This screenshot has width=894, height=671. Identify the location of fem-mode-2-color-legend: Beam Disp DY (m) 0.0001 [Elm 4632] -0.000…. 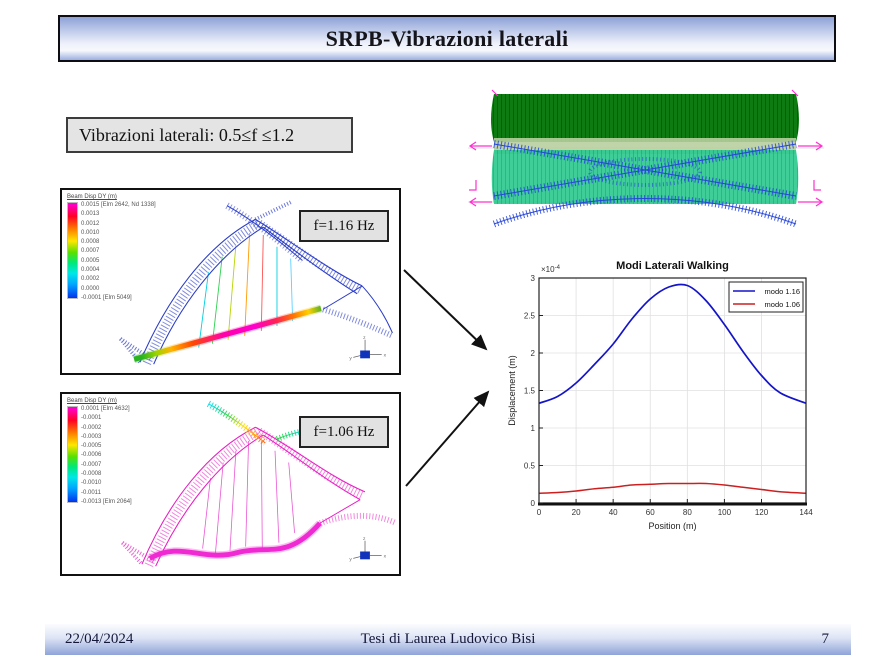
(127, 451).